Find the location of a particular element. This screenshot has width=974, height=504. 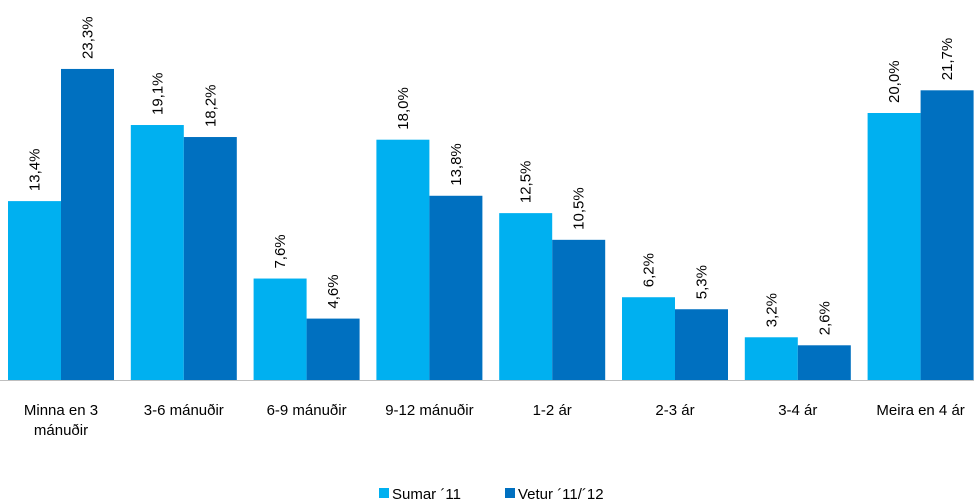

category-label: 6-9 mánuðir is located at coordinates (307, 410).